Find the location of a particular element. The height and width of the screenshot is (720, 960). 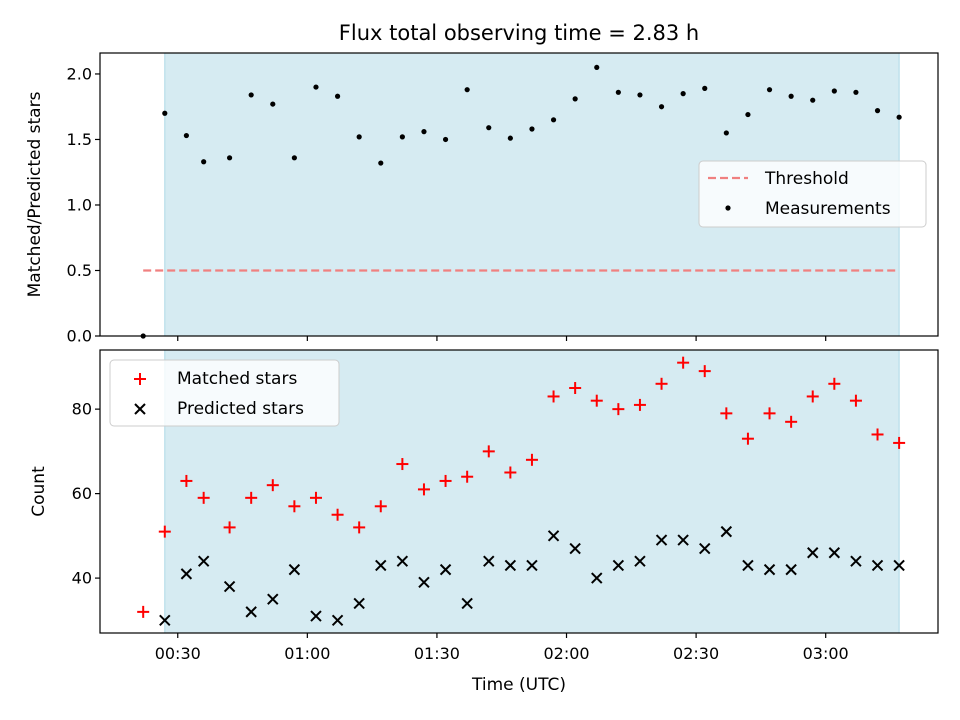

x-tick-label: 00:30 is located at coordinates (178, 653).